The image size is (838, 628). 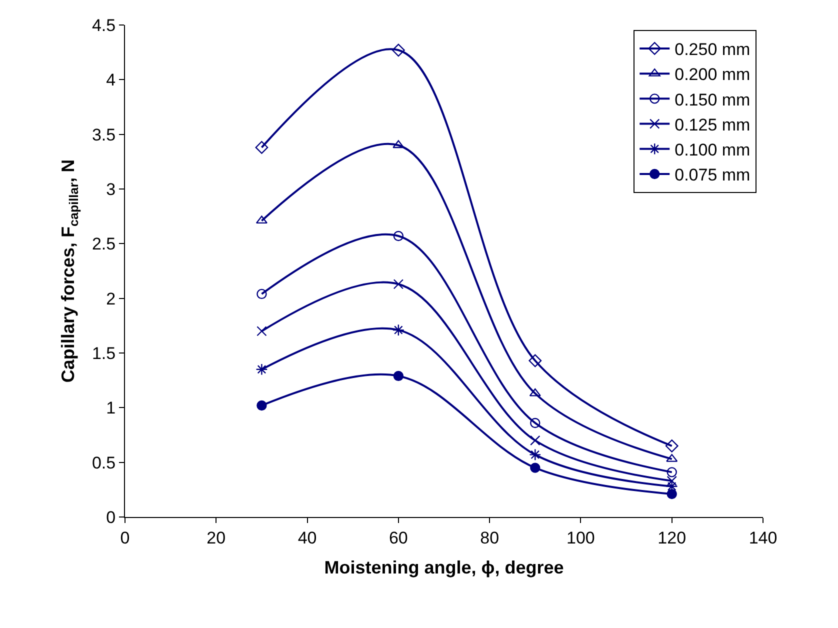 I want to click on y-tick-label: 4.5, so click(x=104, y=25).